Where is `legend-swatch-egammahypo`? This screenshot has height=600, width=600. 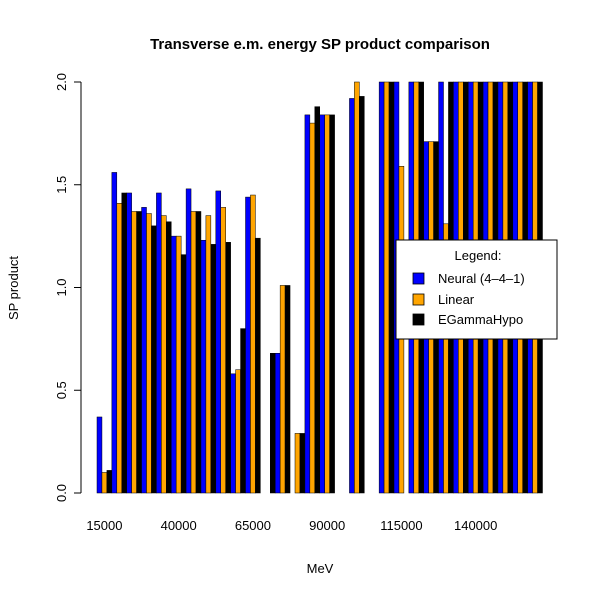
legend-swatch-egammahypo is located at coordinates (418, 319).